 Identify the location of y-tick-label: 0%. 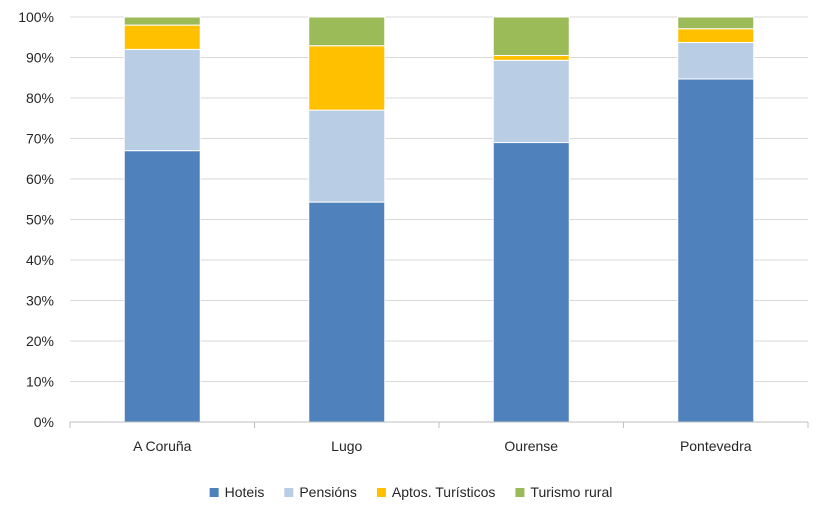
(44, 422).